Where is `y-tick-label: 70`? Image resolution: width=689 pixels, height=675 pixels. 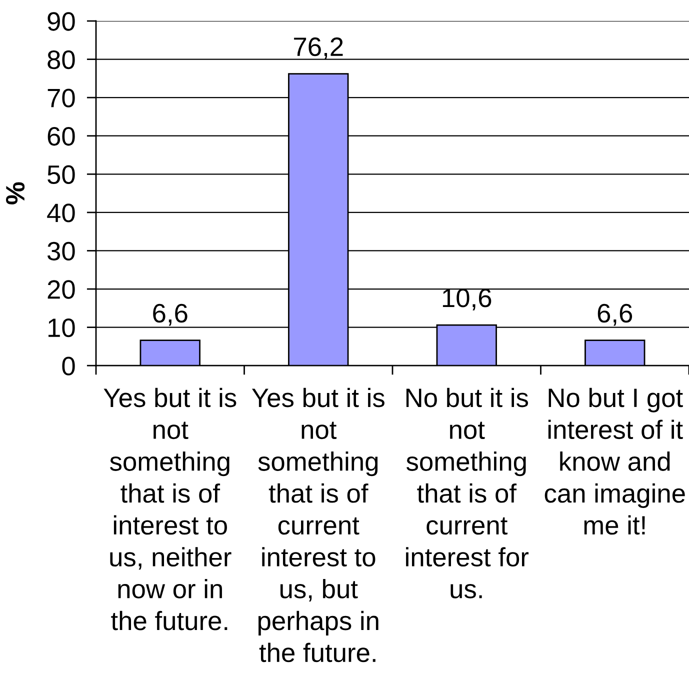 y-tick-label: 70 is located at coordinates (61, 98).